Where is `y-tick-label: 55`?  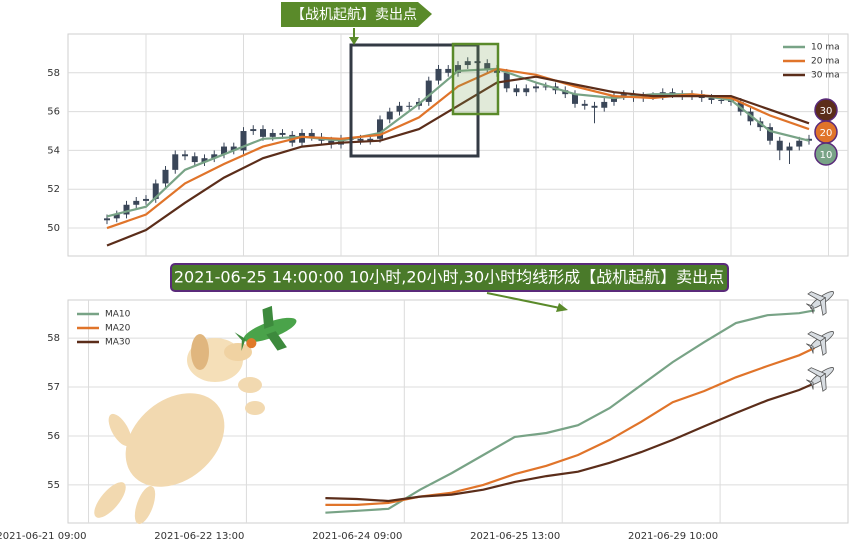 y-tick-label: 55 is located at coordinates (53, 485).